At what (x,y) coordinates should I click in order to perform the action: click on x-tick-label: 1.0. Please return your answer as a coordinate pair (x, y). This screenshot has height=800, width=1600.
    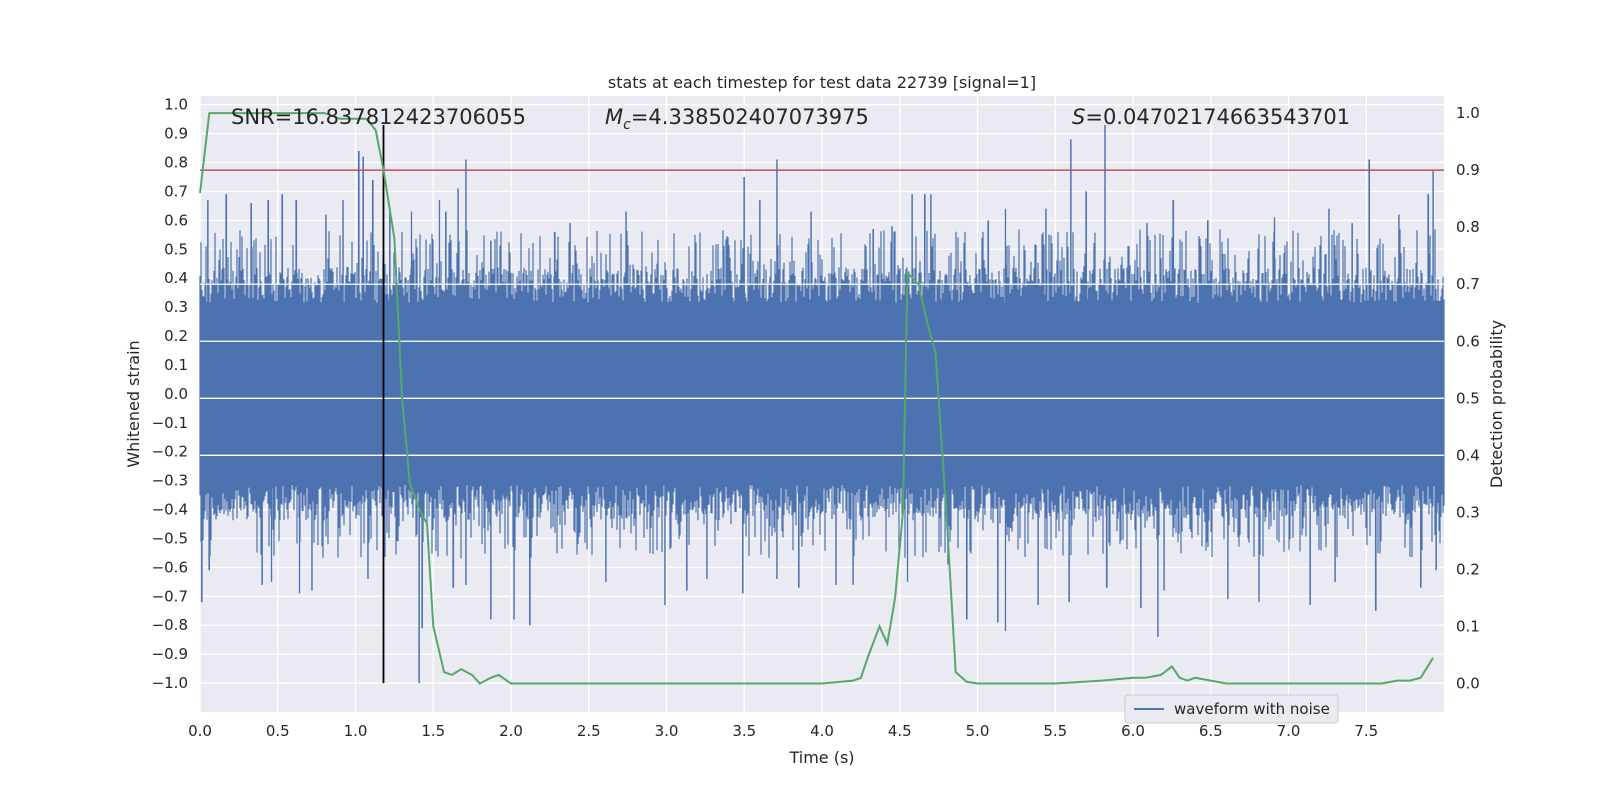
    Looking at the image, I should click on (356, 731).